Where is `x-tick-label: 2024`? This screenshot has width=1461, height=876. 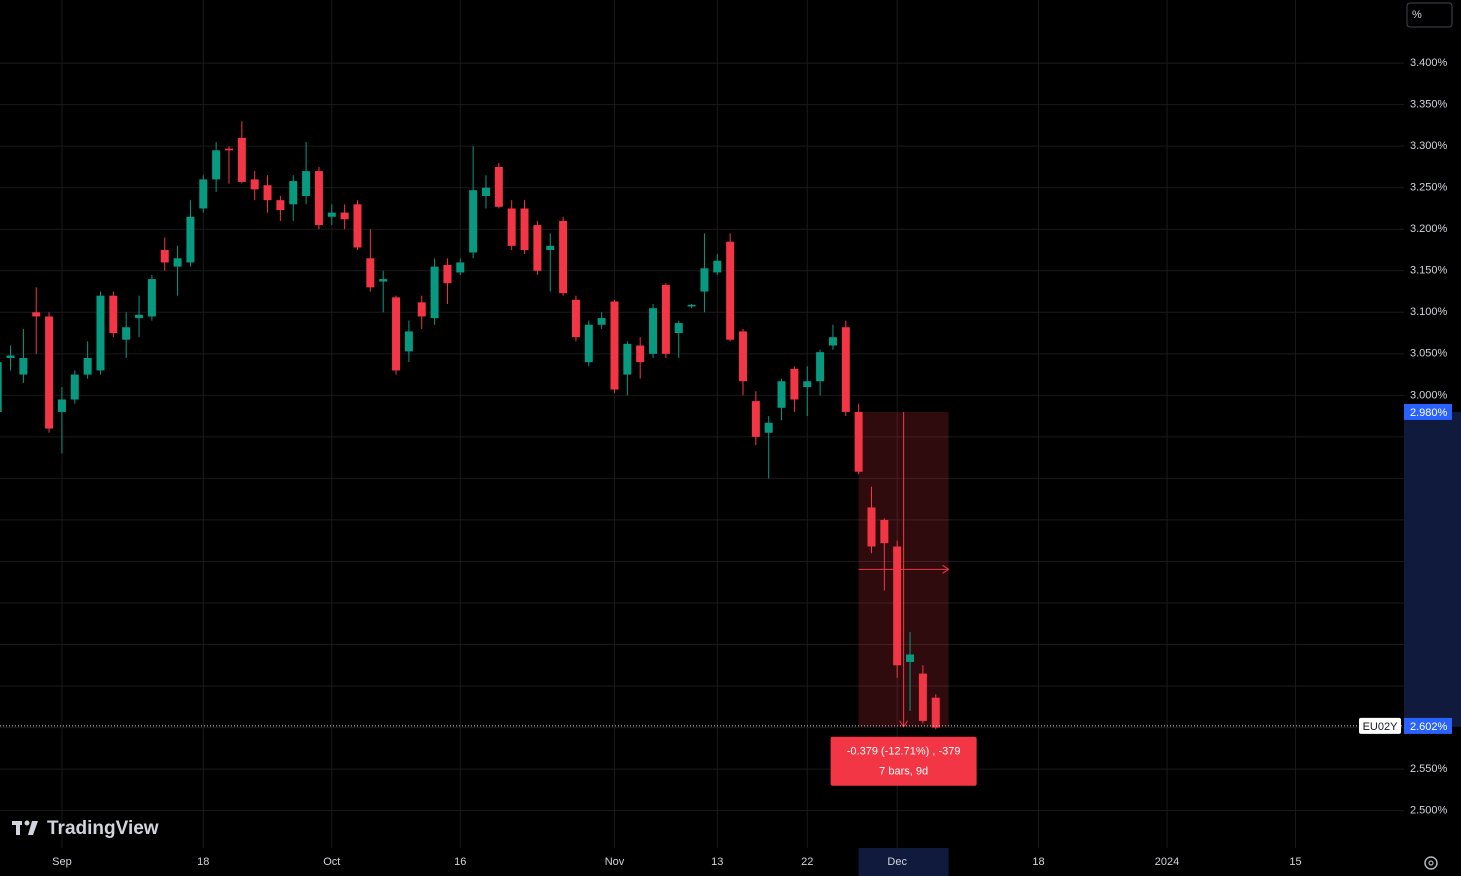
x-tick-label: 2024 is located at coordinates (1167, 862).